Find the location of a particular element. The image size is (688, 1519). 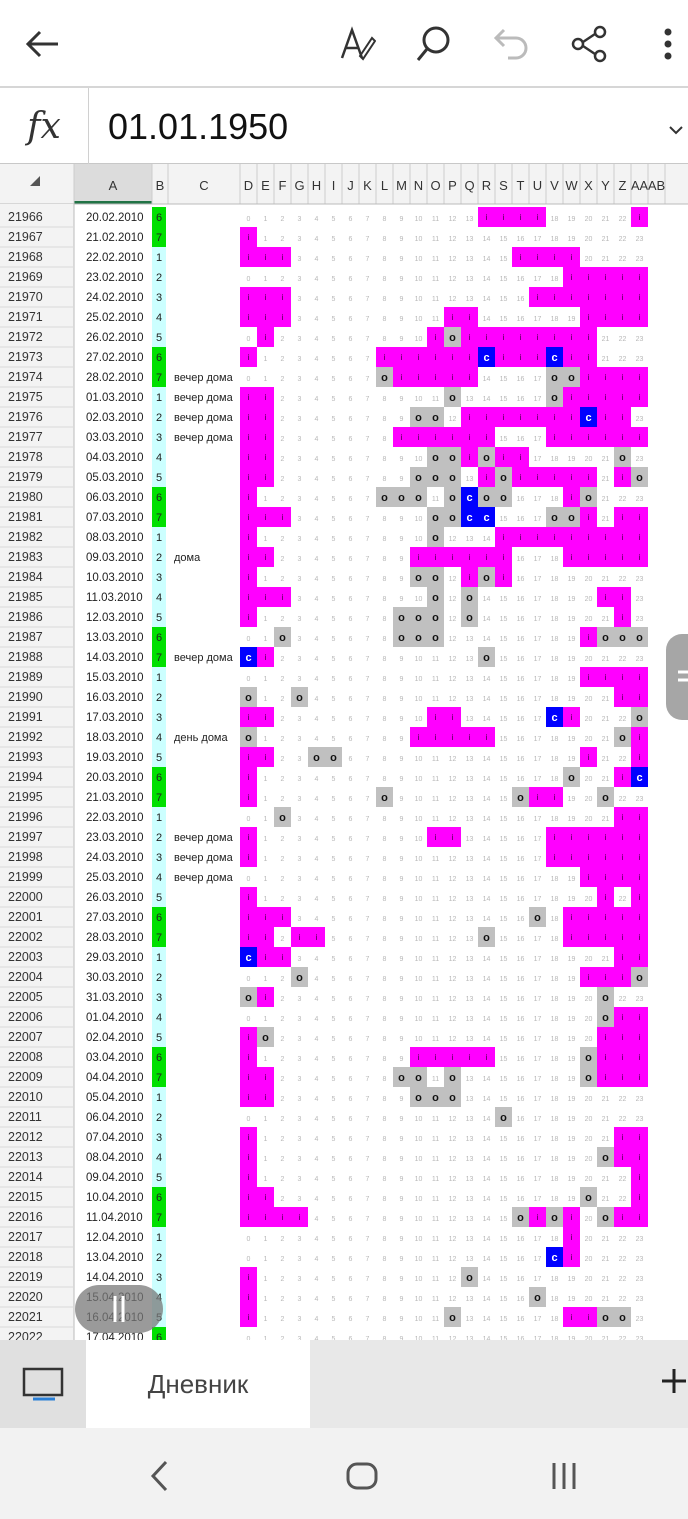

row-number: 21998 is located at coordinates (25, 857).